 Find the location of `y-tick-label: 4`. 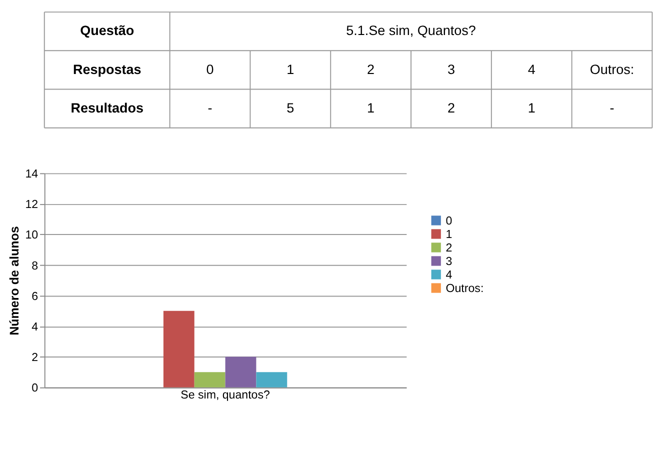

y-tick-label: 4 is located at coordinates (35, 328).